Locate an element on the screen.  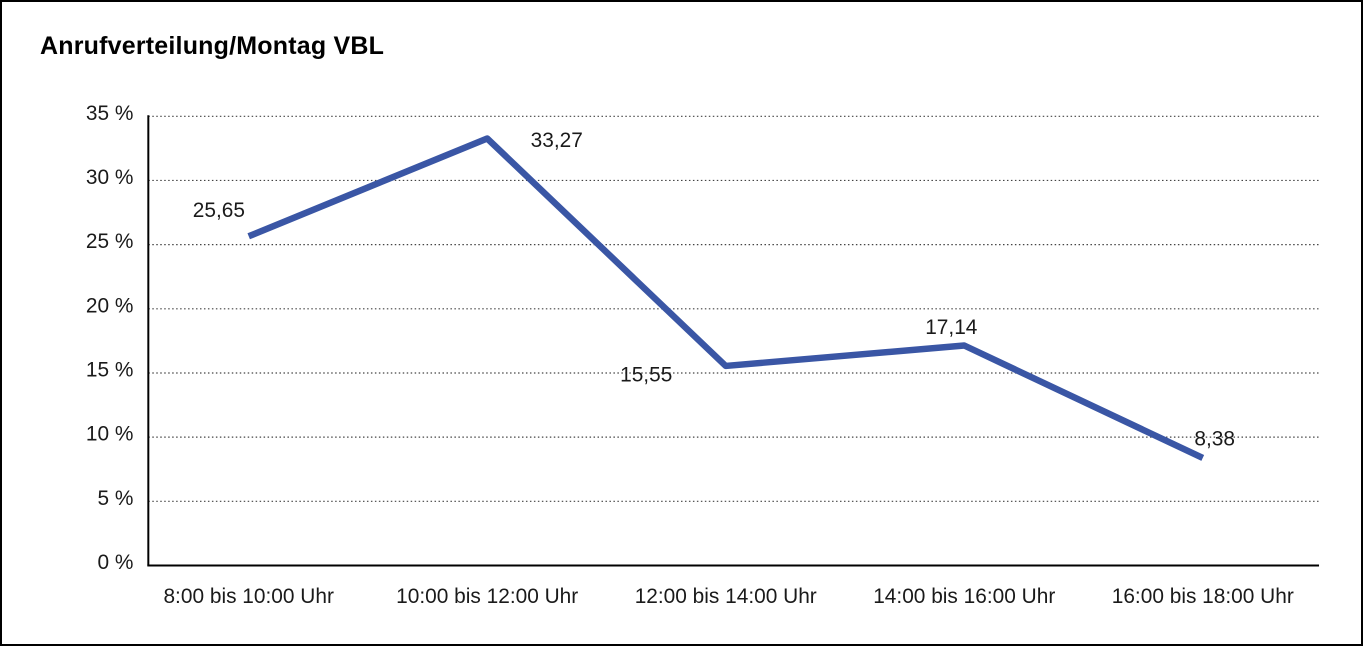
y-axis-tick-label: 5 % is located at coordinates (115, 498).